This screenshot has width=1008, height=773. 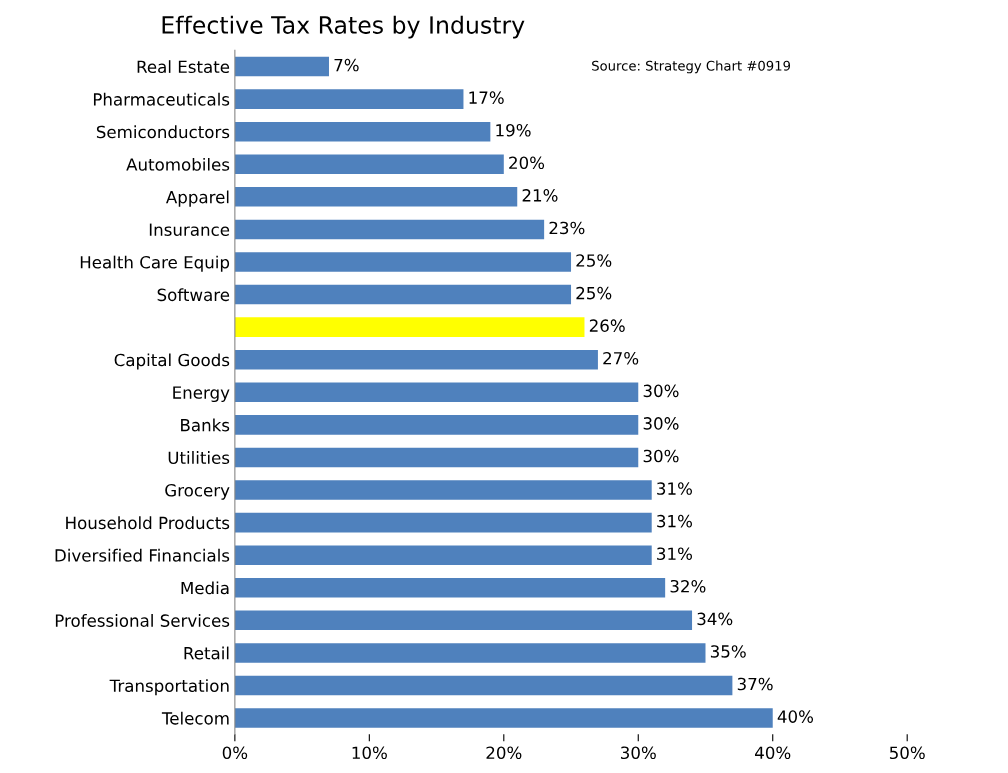 What do you see at coordinates (235, 753) in the screenshot?
I see `x-tick-label: 0%` at bounding box center [235, 753].